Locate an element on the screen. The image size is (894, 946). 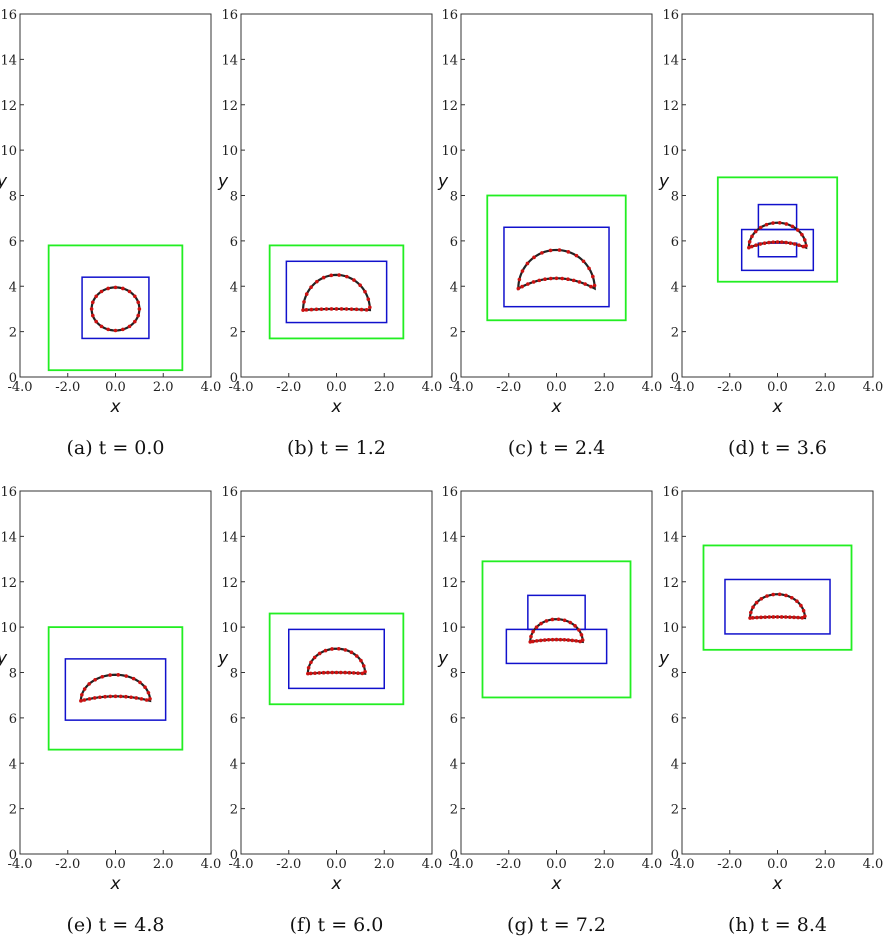
x-tick-label: 4.0 is located at coordinates (432, 864).